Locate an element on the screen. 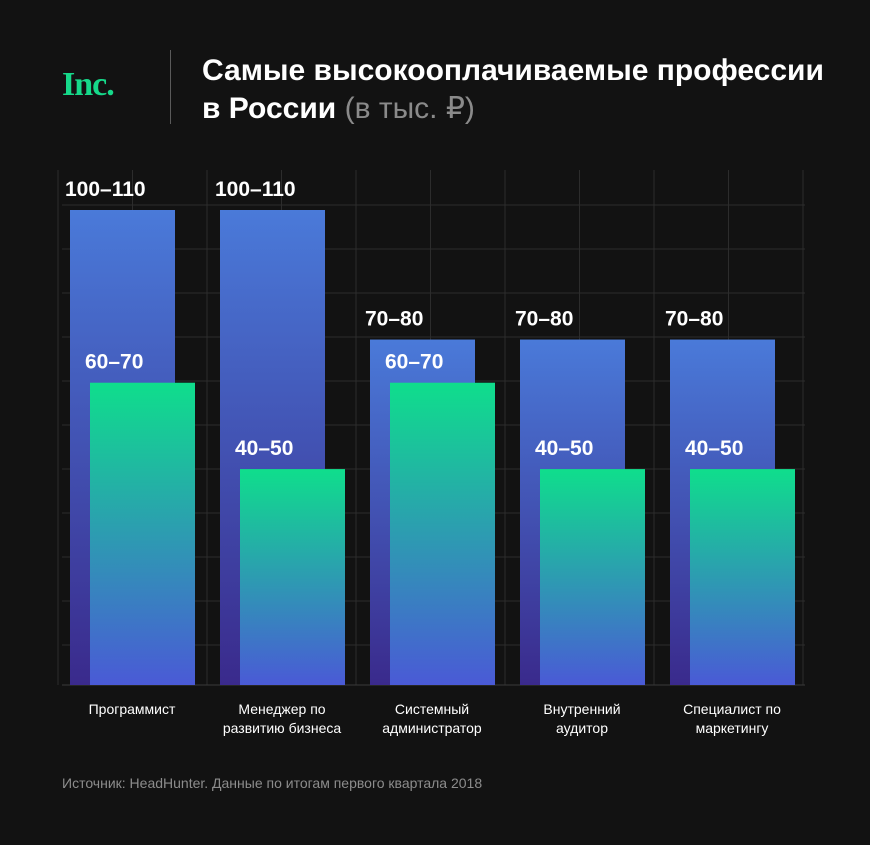 The image size is (870, 845). category-label: администратор is located at coordinates (432, 728).